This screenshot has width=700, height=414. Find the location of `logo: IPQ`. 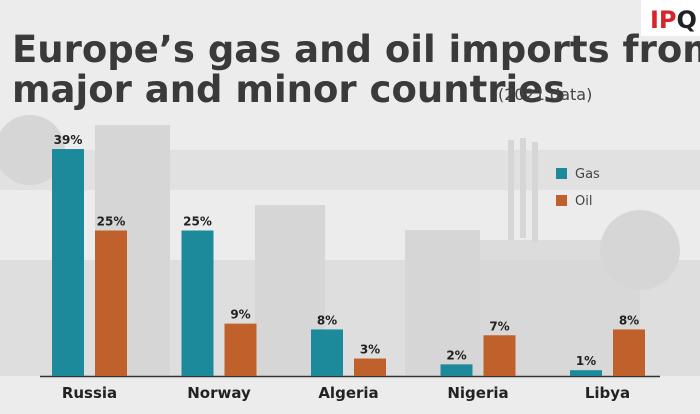

logo: IPQ is located at coordinates (673, 20).